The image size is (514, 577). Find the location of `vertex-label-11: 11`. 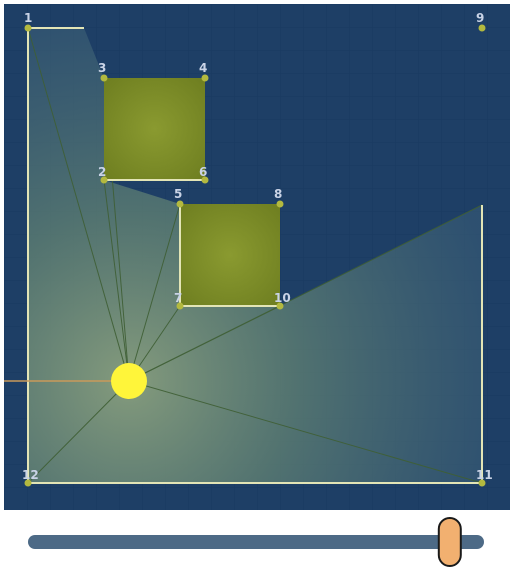

vertex-label-11: 11 is located at coordinates (484, 475).